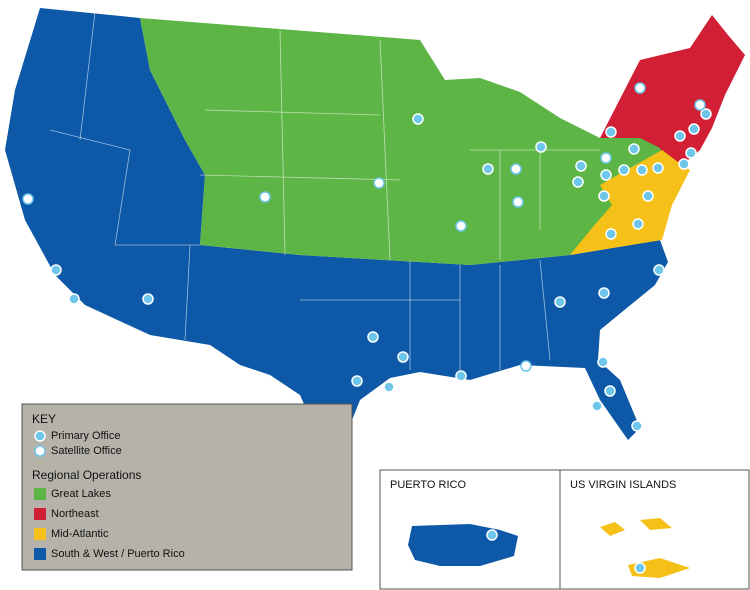 The width and height of the screenshot is (750, 590). What do you see at coordinates (470, 529) in the screenshot?
I see `inset-puerto-rico: PUERTO RICO` at bounding box center [470, 529].